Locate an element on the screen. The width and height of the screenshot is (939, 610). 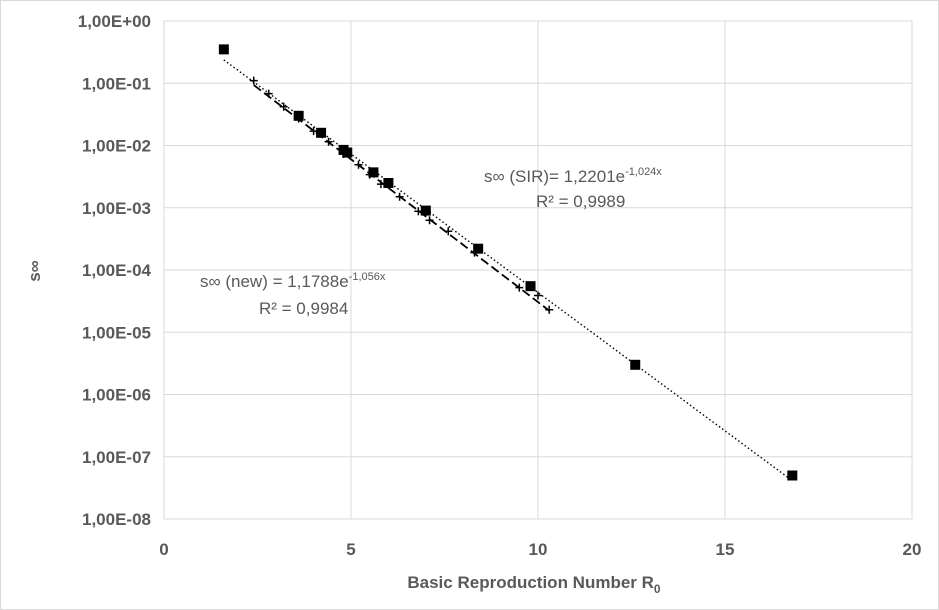
equation-sir-exponent: -1,024x is located at coordinates (643, 172).